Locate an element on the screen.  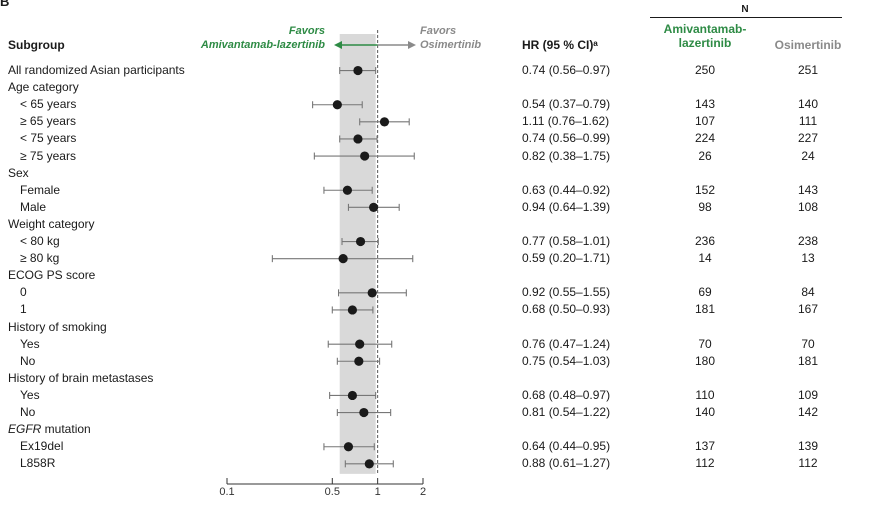
n-amivantamab-value: 140 is located at coordinates (705, 412).